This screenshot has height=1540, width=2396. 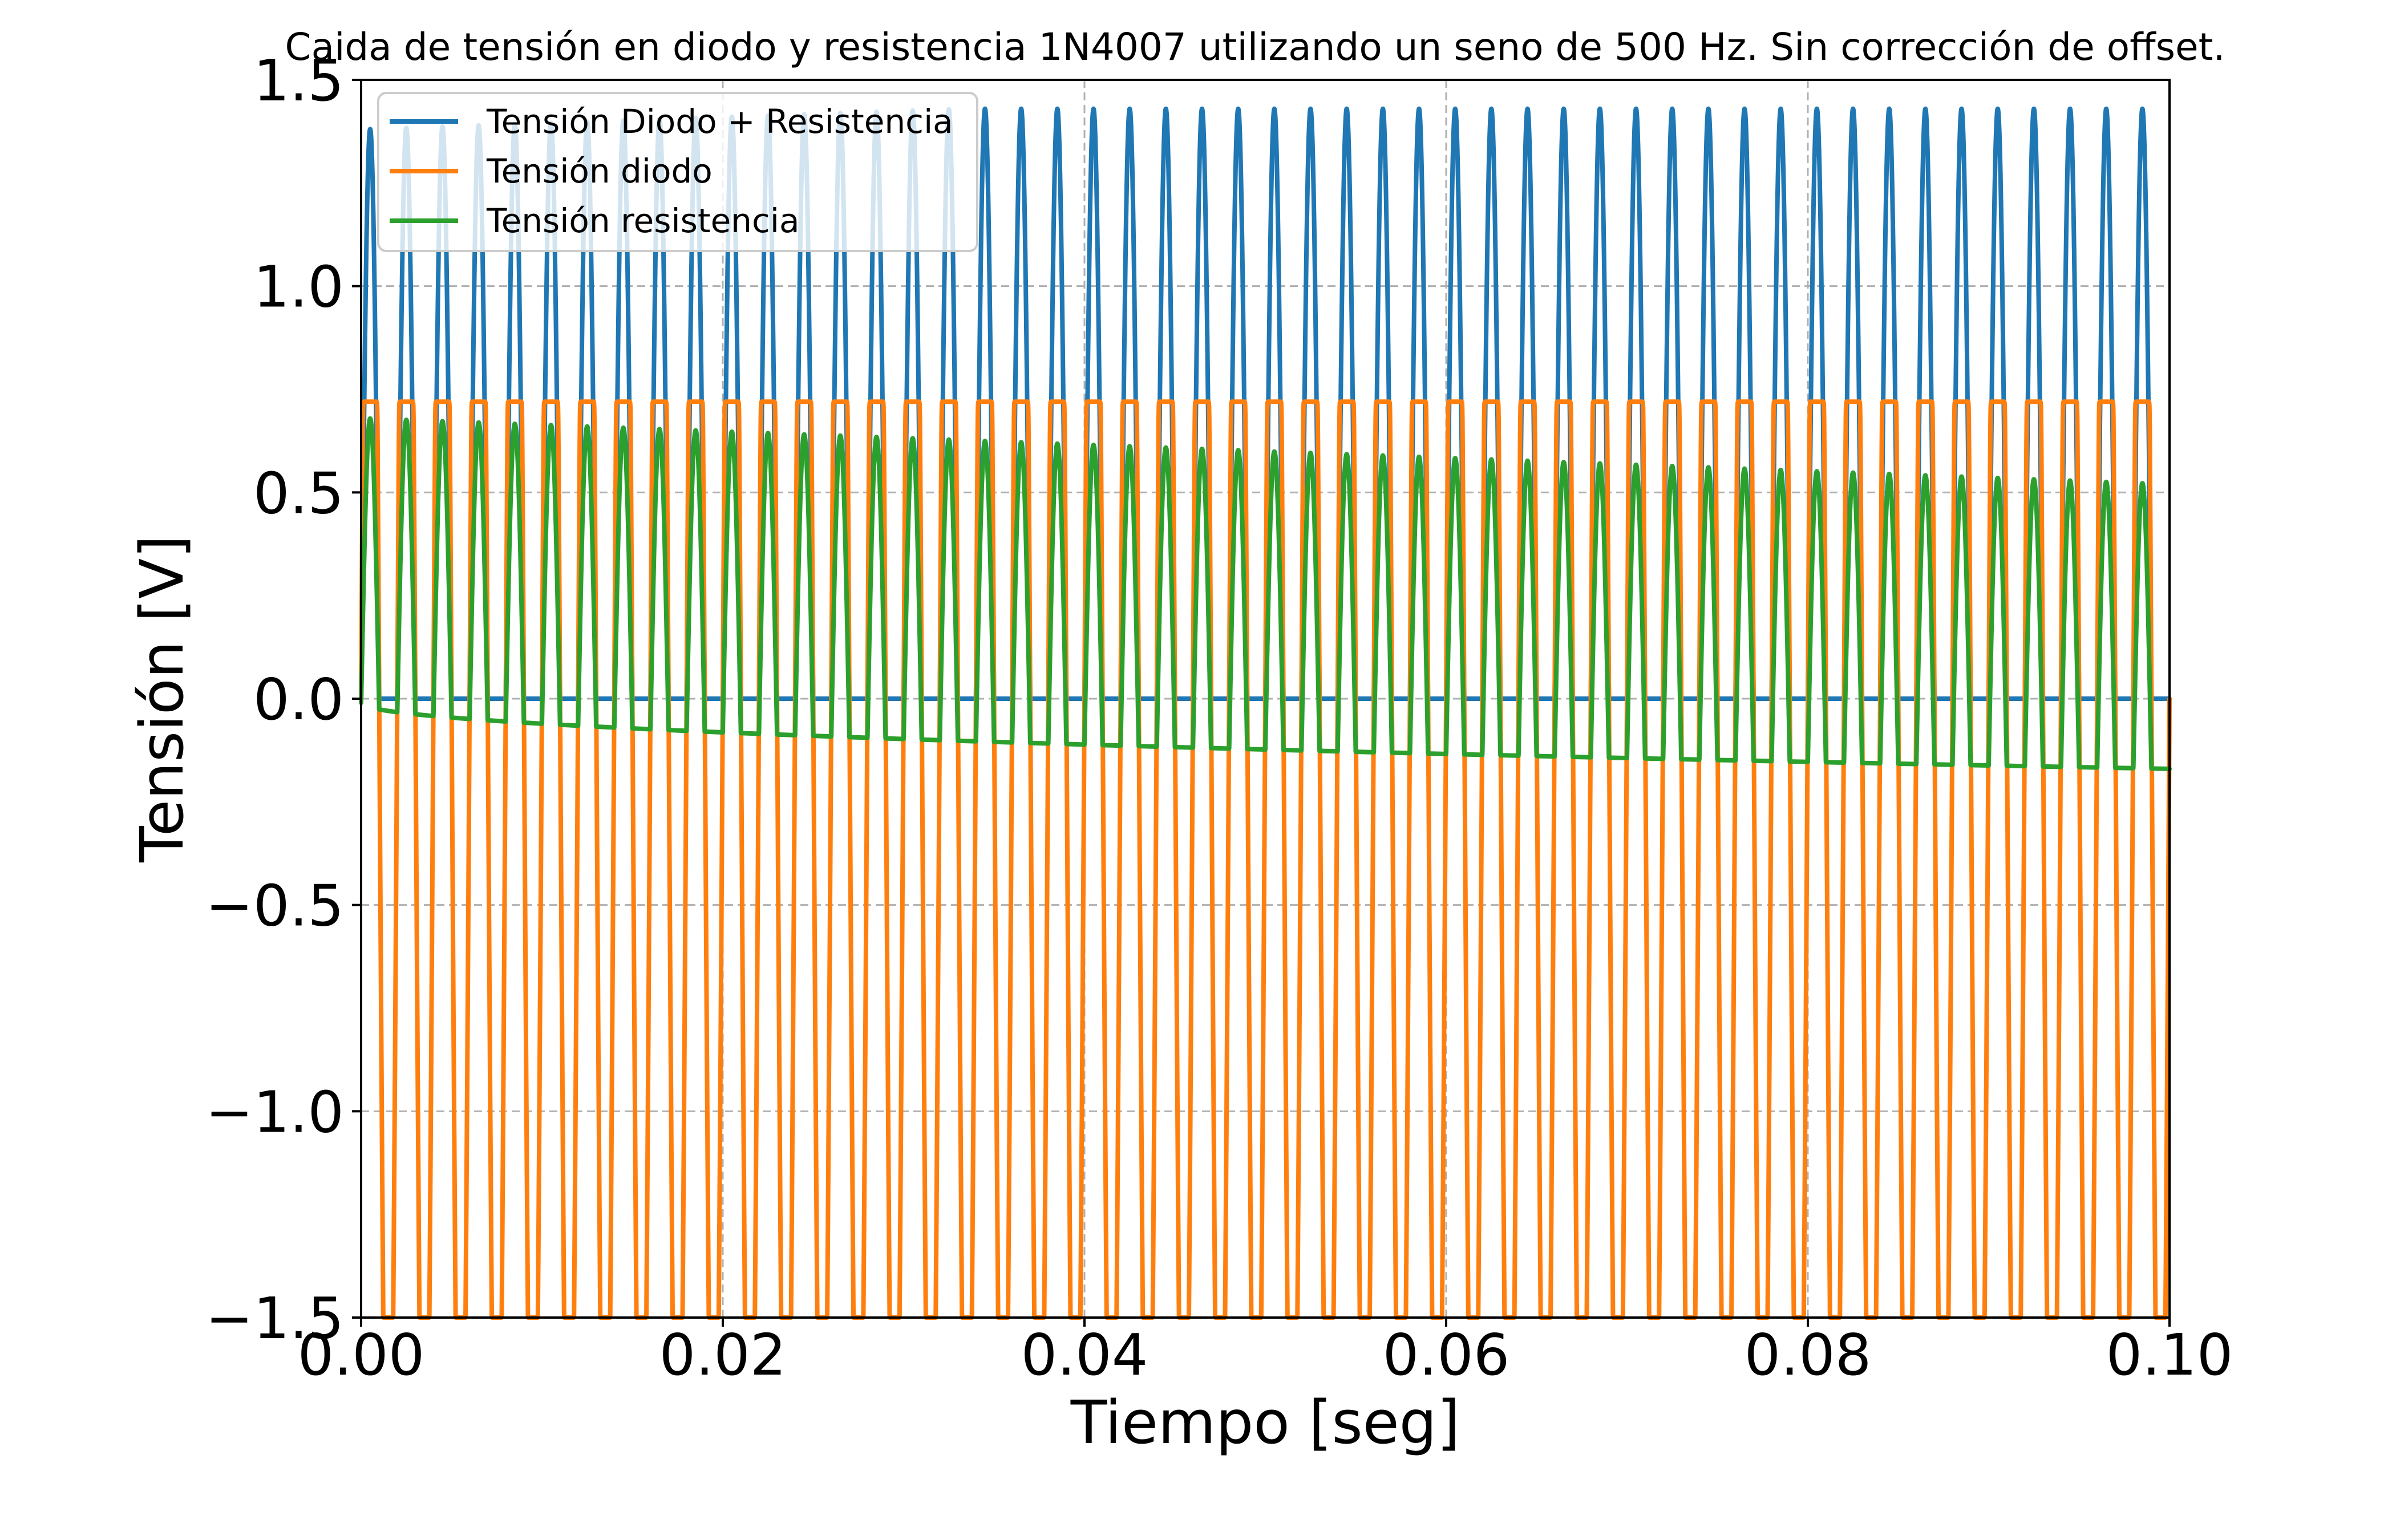 I want to click on legend-label-diodo-resistencia: Tensión Diodo + Resistencia, so click(x=719, y=121).